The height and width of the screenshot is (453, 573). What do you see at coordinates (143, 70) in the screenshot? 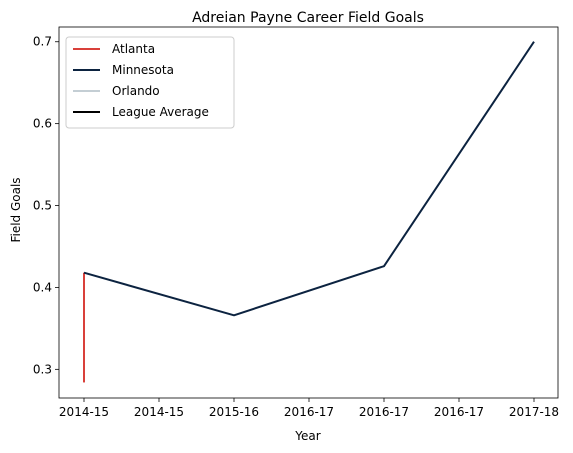
I see `legend-label-1: Minnesota` at bounding box center [143, 70].